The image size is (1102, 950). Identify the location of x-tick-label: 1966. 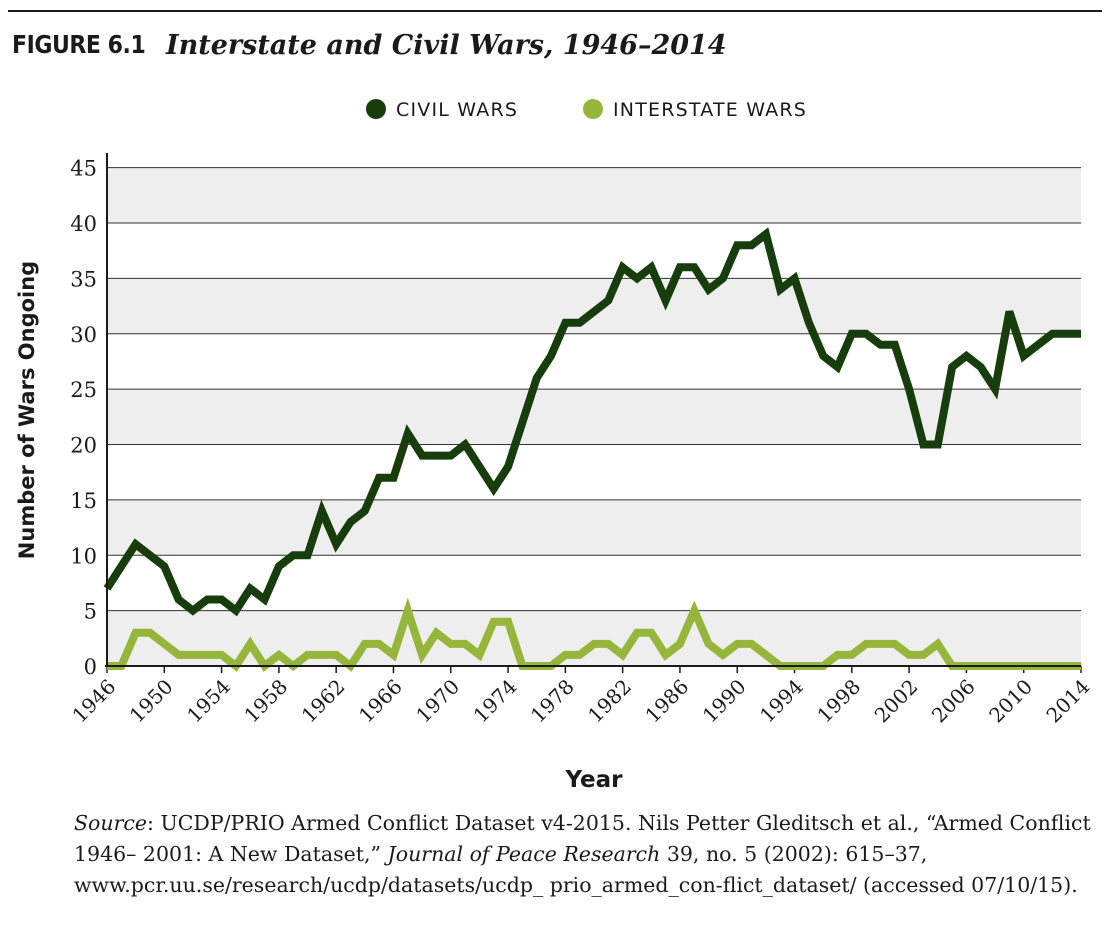
(380, 700).